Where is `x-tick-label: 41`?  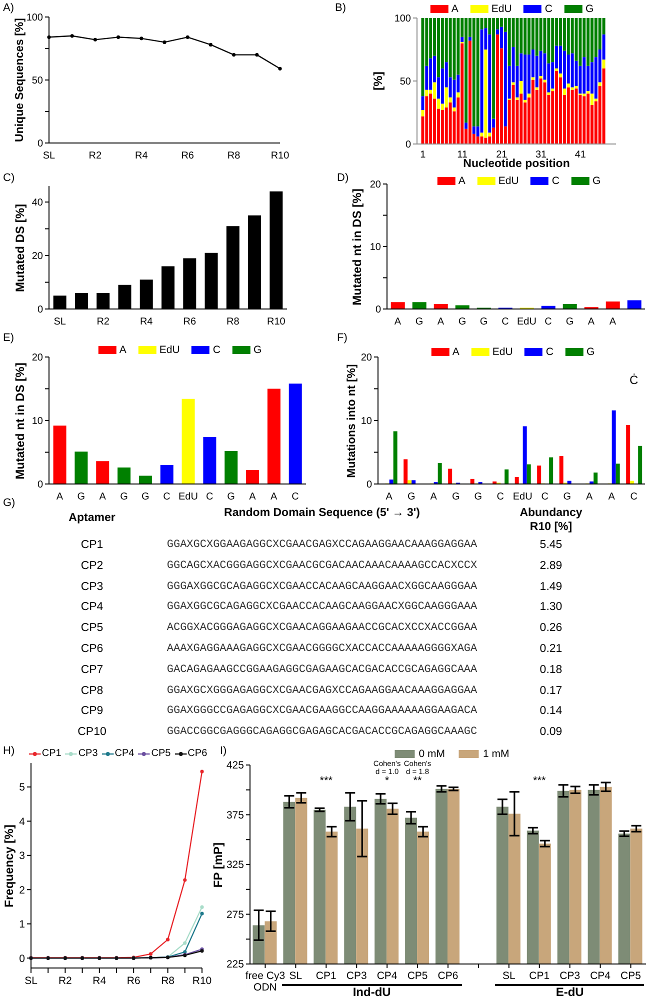 x-tick-label: 41 is located at coordinates (580, 155).